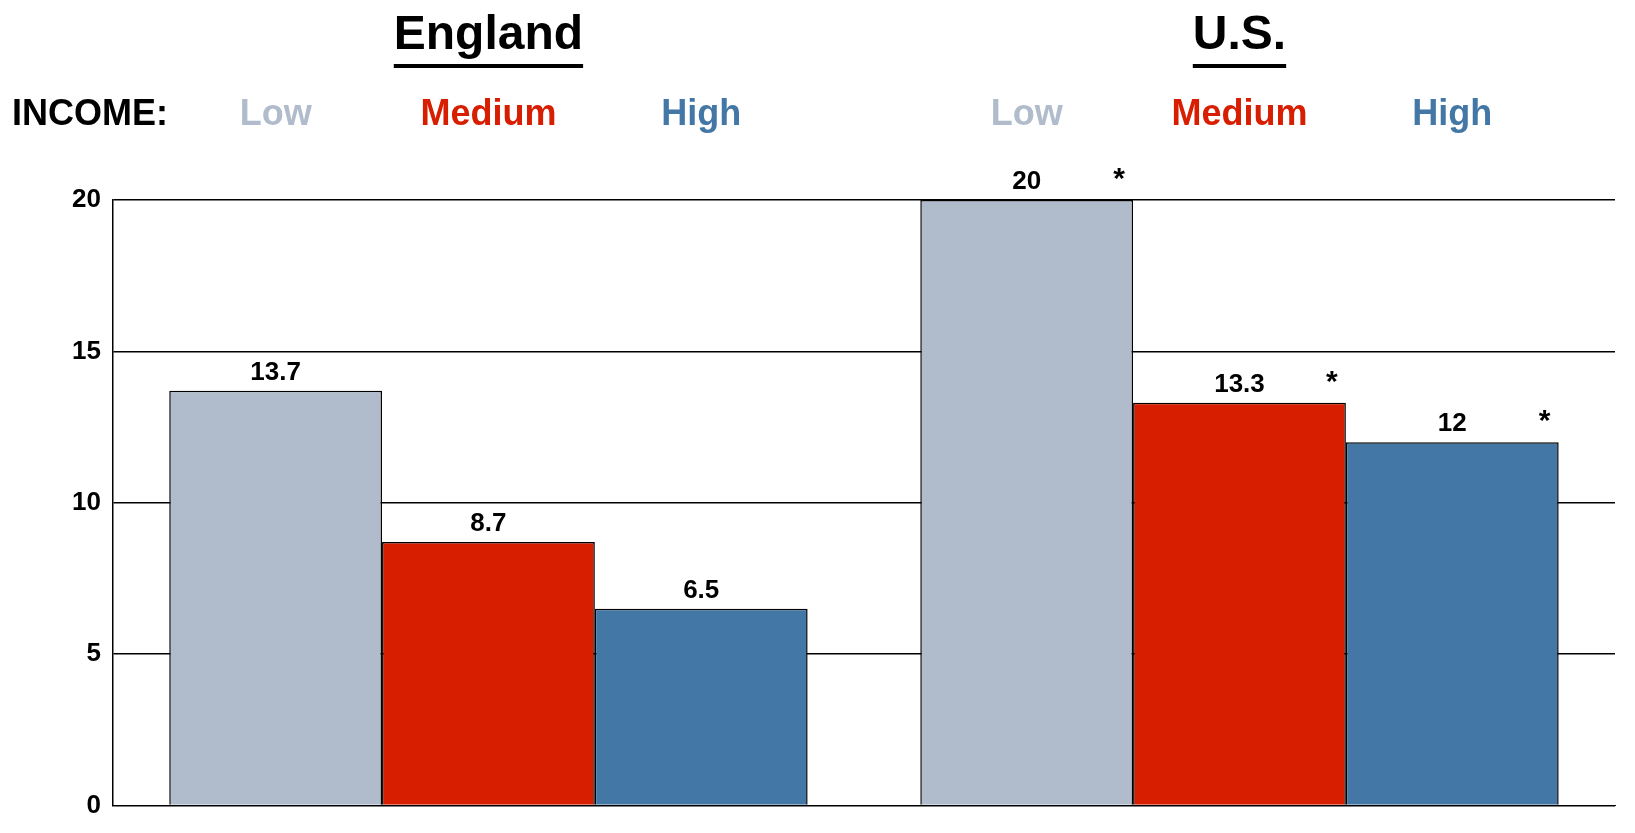 This screenshot has height=833, width=1635. I want to click on text: Low, so click(275, 112).